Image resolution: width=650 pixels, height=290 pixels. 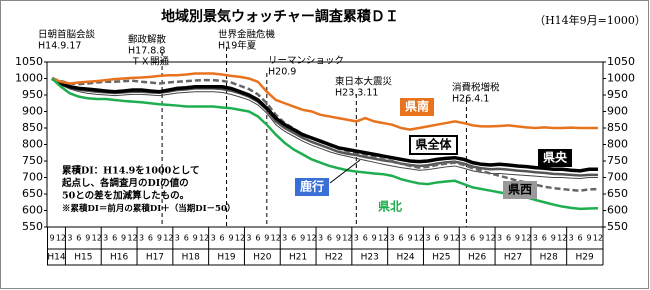 What do you see at coordinates (247, 35) in the screenshot?
I see `event-label: 世界金融危機` at bounding box center [247, 35].